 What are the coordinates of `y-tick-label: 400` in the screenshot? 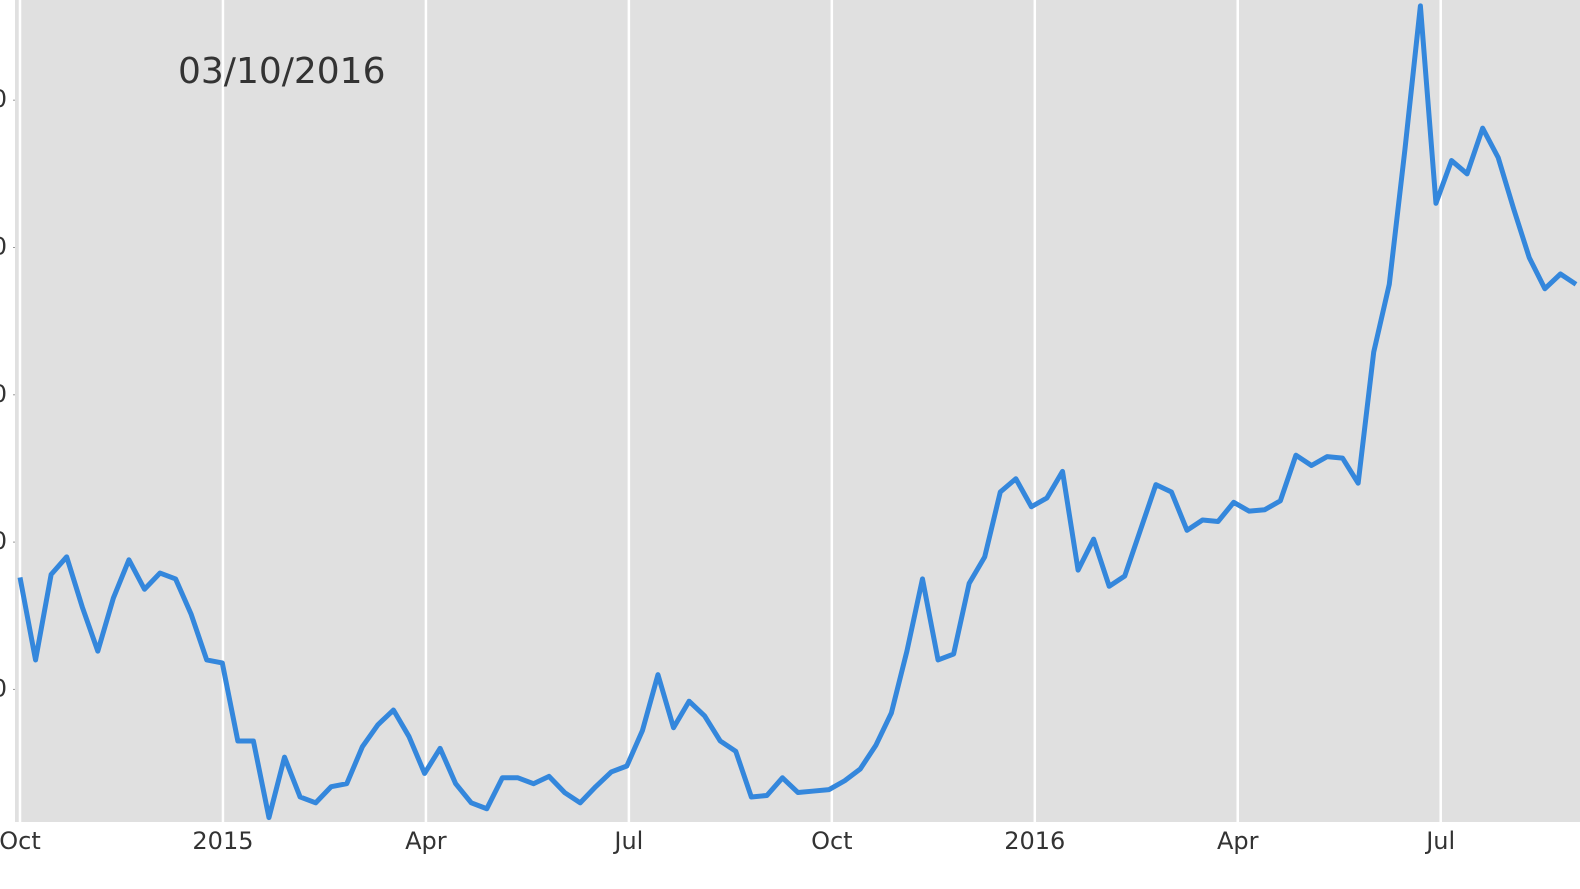 It's located at (3, 541).